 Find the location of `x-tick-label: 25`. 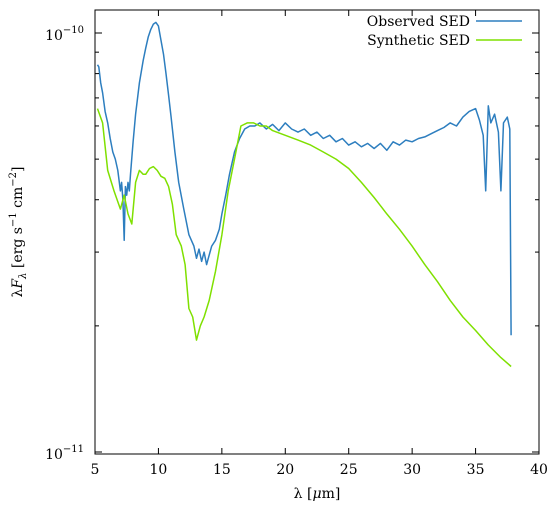

x-tick-label: 25 is located at coordinates (349, 470).